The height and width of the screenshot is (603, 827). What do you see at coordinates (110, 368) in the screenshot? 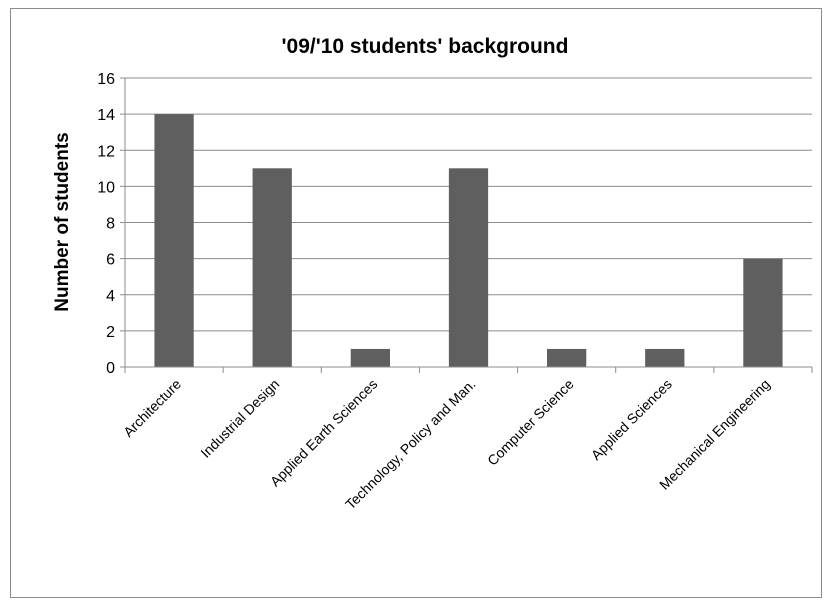
I see `y-tick-label: 0` at bounding box center [110, 368].